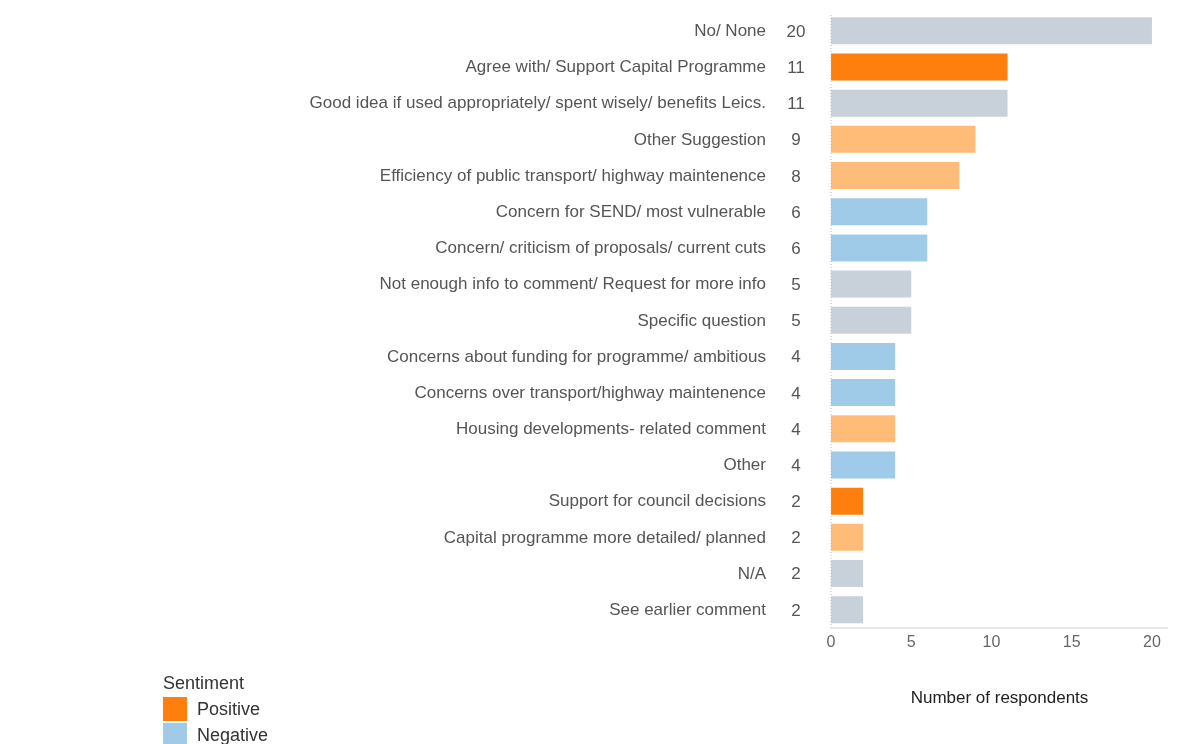 The width and height of the screenshot is (1178, 744). Describe the element at coordinates (831, 642) in the screenshot. I see `x-tick-label: 0` at that location.